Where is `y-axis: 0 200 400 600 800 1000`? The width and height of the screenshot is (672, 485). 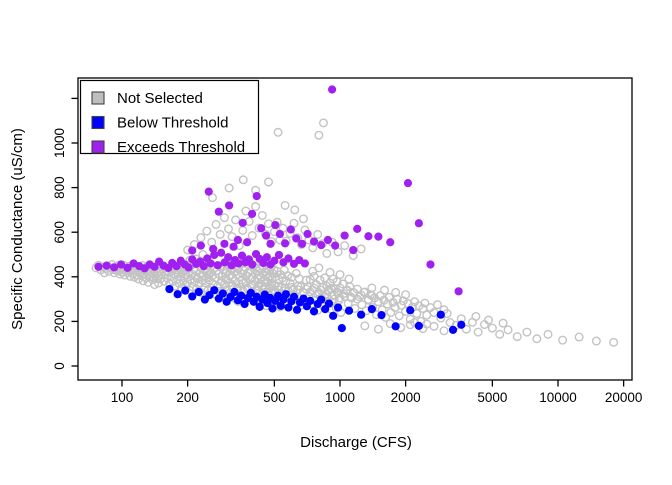
y-axis: 0 200 400 600 800 1000 is located at coordinates (65, 233).